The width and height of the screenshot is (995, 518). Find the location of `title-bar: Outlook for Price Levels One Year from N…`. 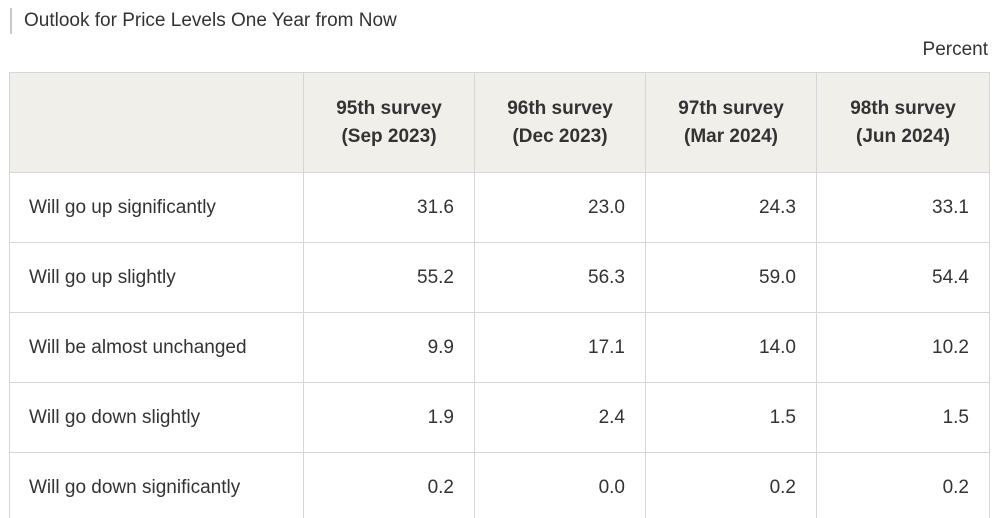

title-bar: Outlook for Price Levels One Year from N… is located at coordinates (203, 21).